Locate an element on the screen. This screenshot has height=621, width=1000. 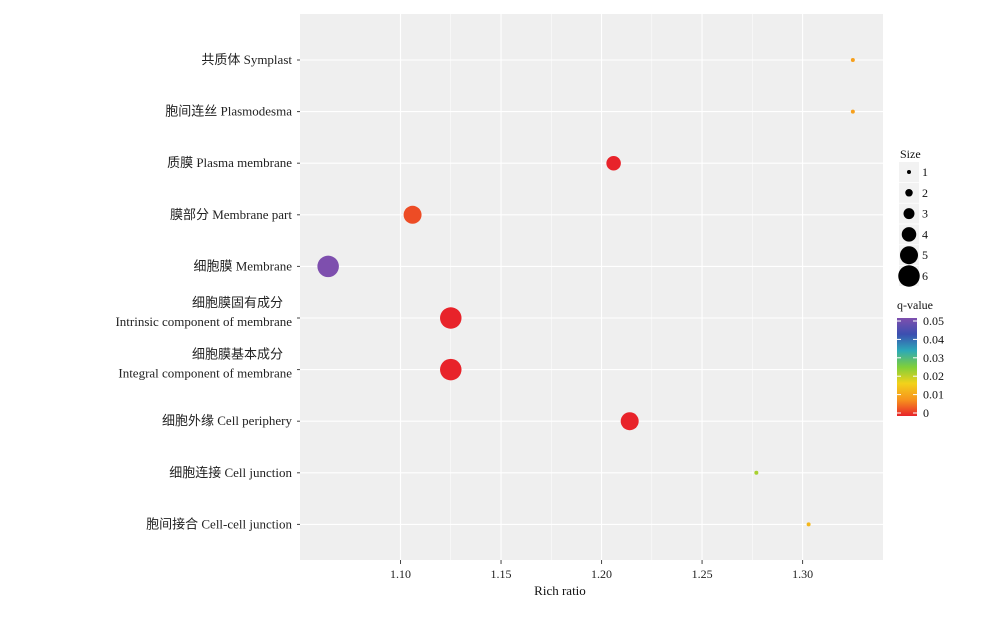
y-tick-label: 胞间连丝 Plasmodesma is located at coordinates (228, 111).